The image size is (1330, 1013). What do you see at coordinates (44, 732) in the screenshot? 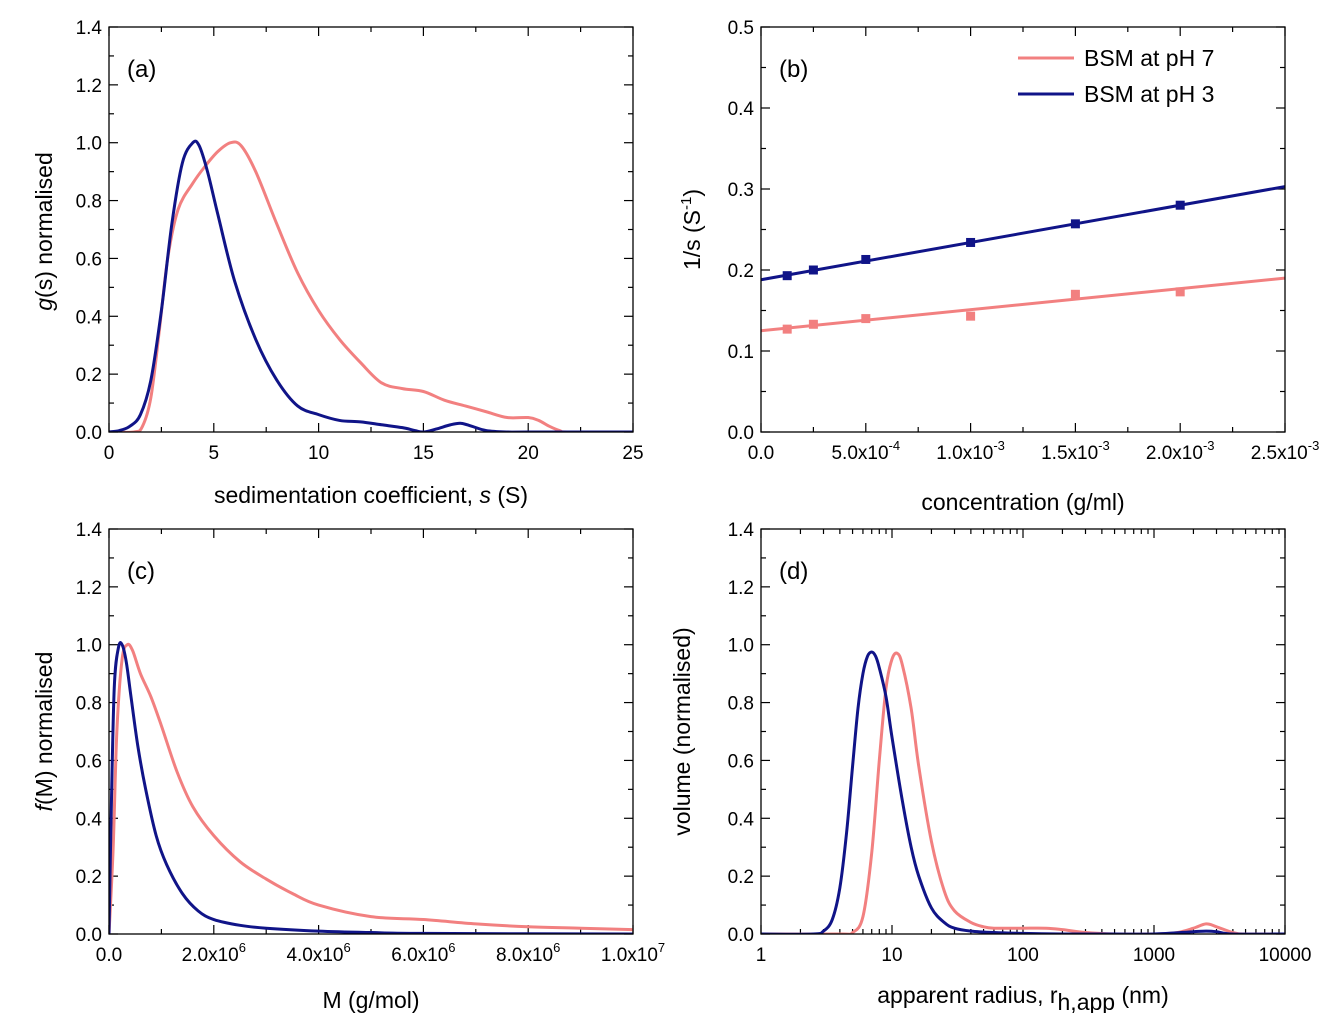
I see `y-axis-label: f(M) normalised` at bounding box center [44, 732].